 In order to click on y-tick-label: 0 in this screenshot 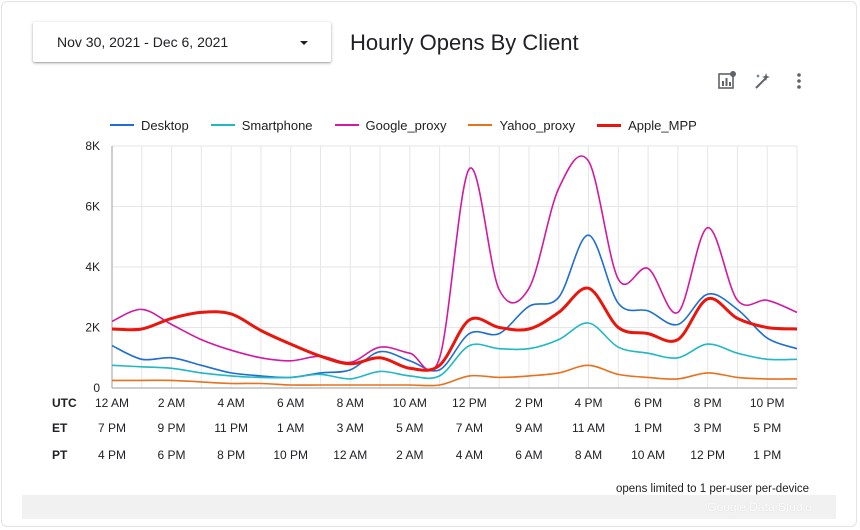, I will do `click(96, 388)`.